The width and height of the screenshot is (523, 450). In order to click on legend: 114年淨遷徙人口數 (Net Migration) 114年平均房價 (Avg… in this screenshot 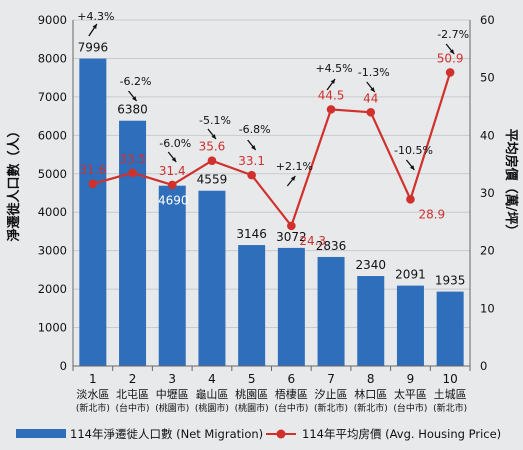, I will do `click(258, 434)`.